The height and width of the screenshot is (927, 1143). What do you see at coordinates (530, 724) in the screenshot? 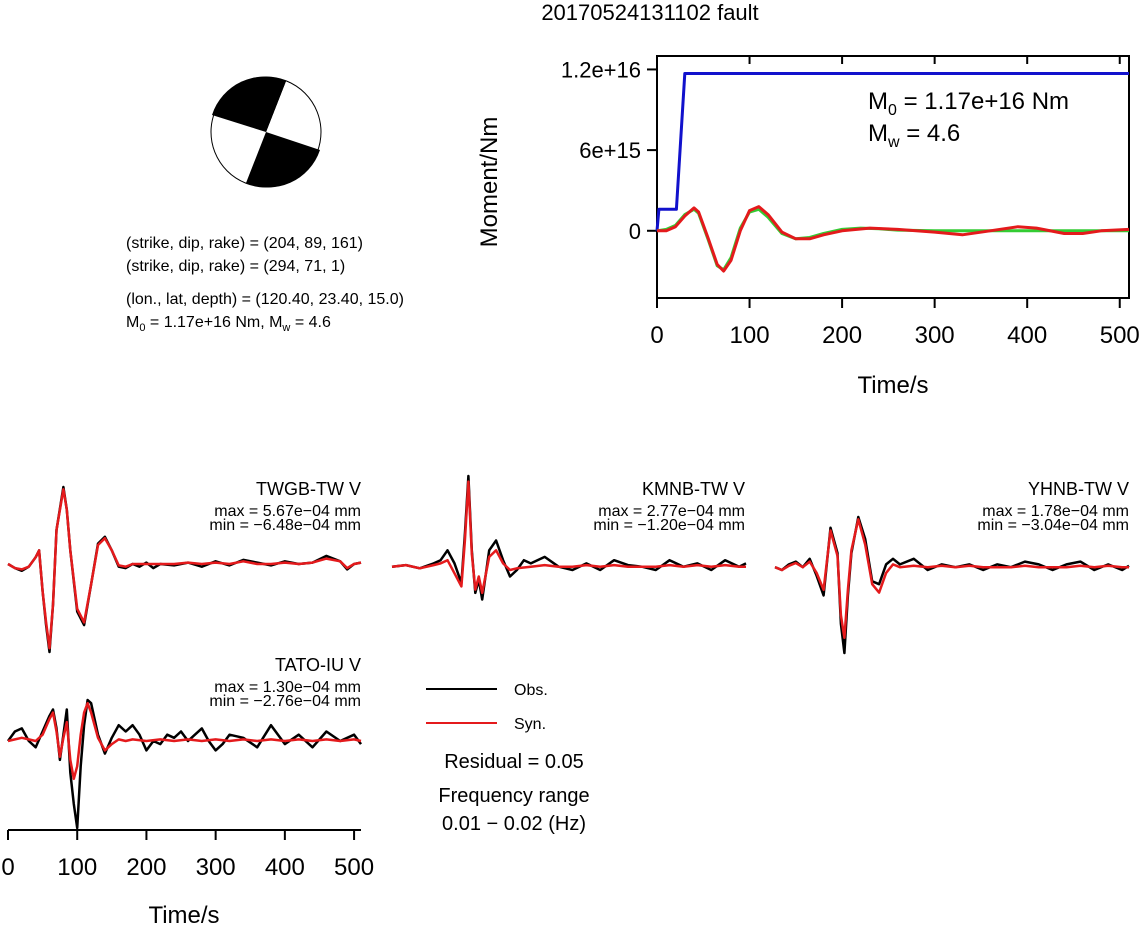
I see `legend-syn-label: Syn.` at bounding box center [530, 724].